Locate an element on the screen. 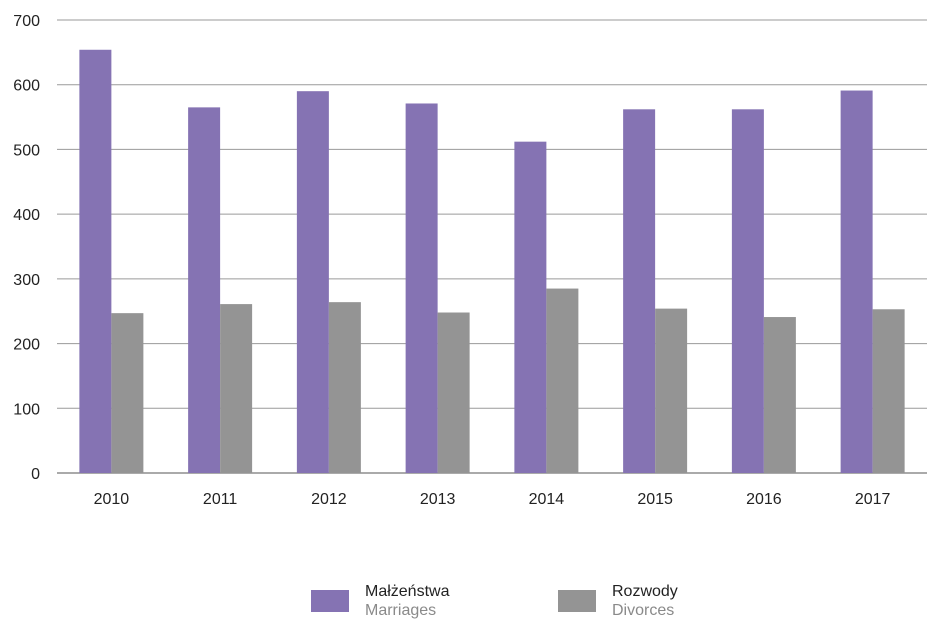  x-tick-label: 2015 is located at coordinates (655, 499).